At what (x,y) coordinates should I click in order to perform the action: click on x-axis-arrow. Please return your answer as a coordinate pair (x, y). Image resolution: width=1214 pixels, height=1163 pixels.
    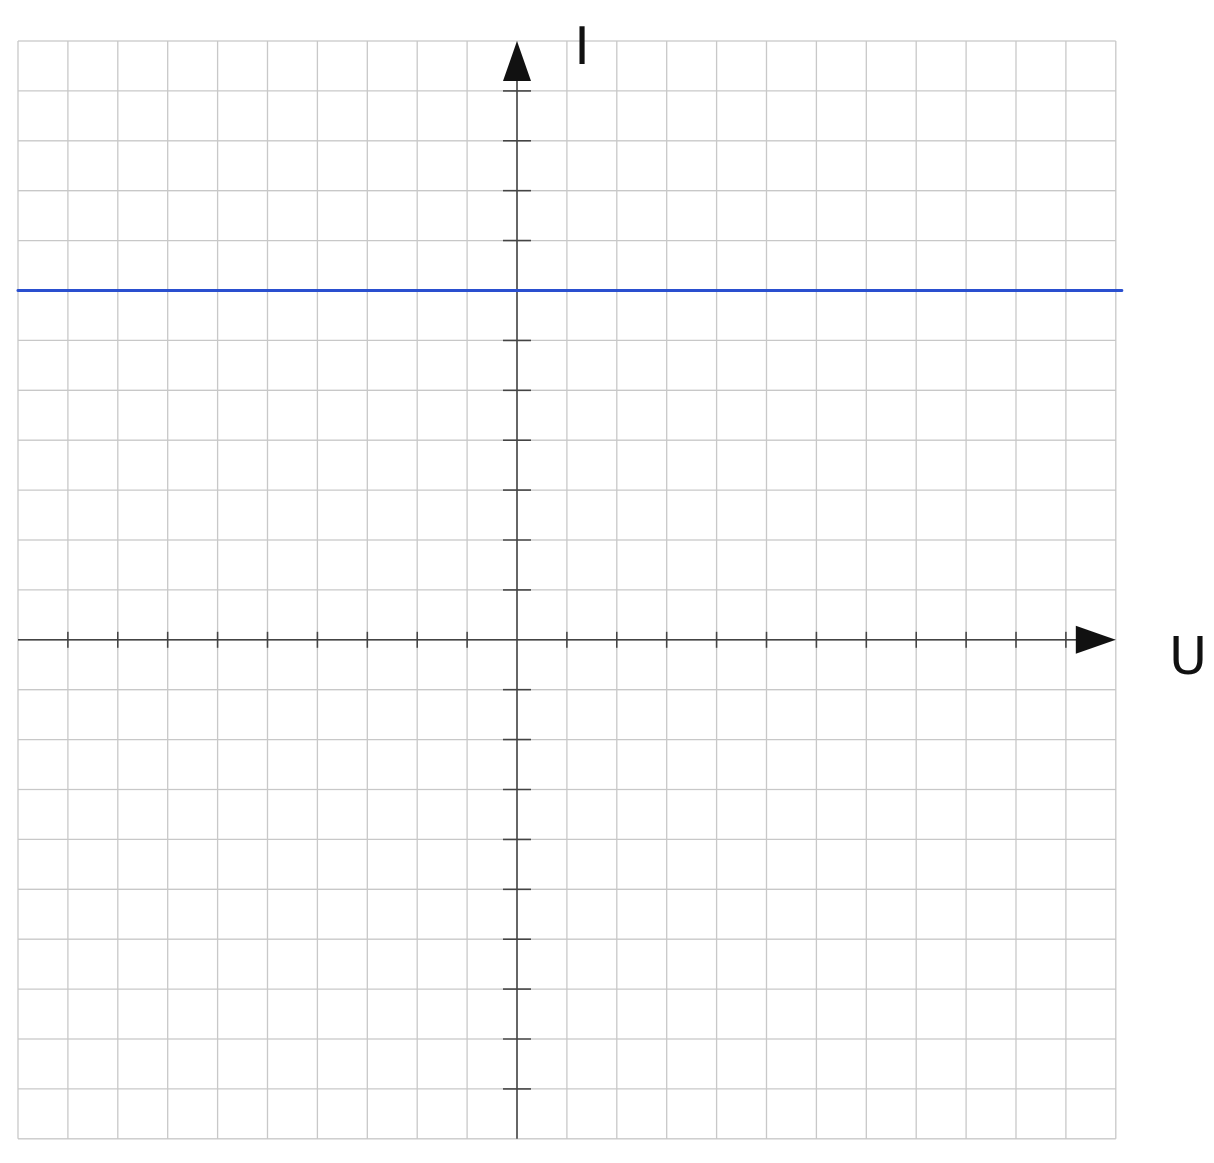
    Looking at the image, I should click on (1095, 639).